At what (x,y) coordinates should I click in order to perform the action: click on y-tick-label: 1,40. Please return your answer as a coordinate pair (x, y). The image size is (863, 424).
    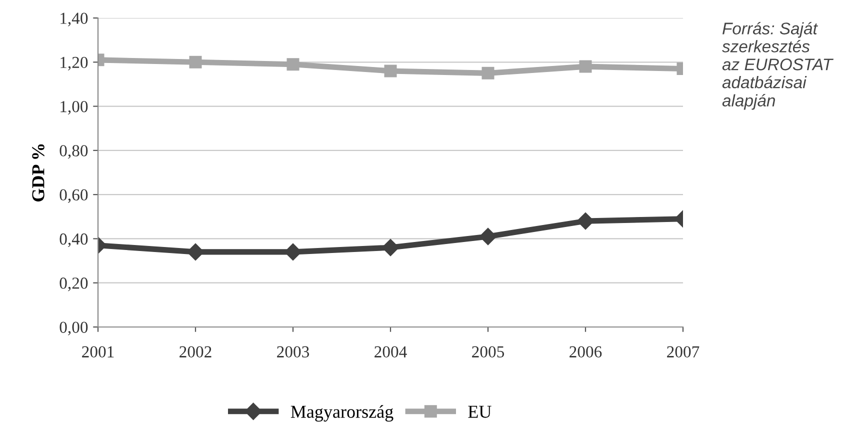
    Looking at the image, I should click on (74, 19).